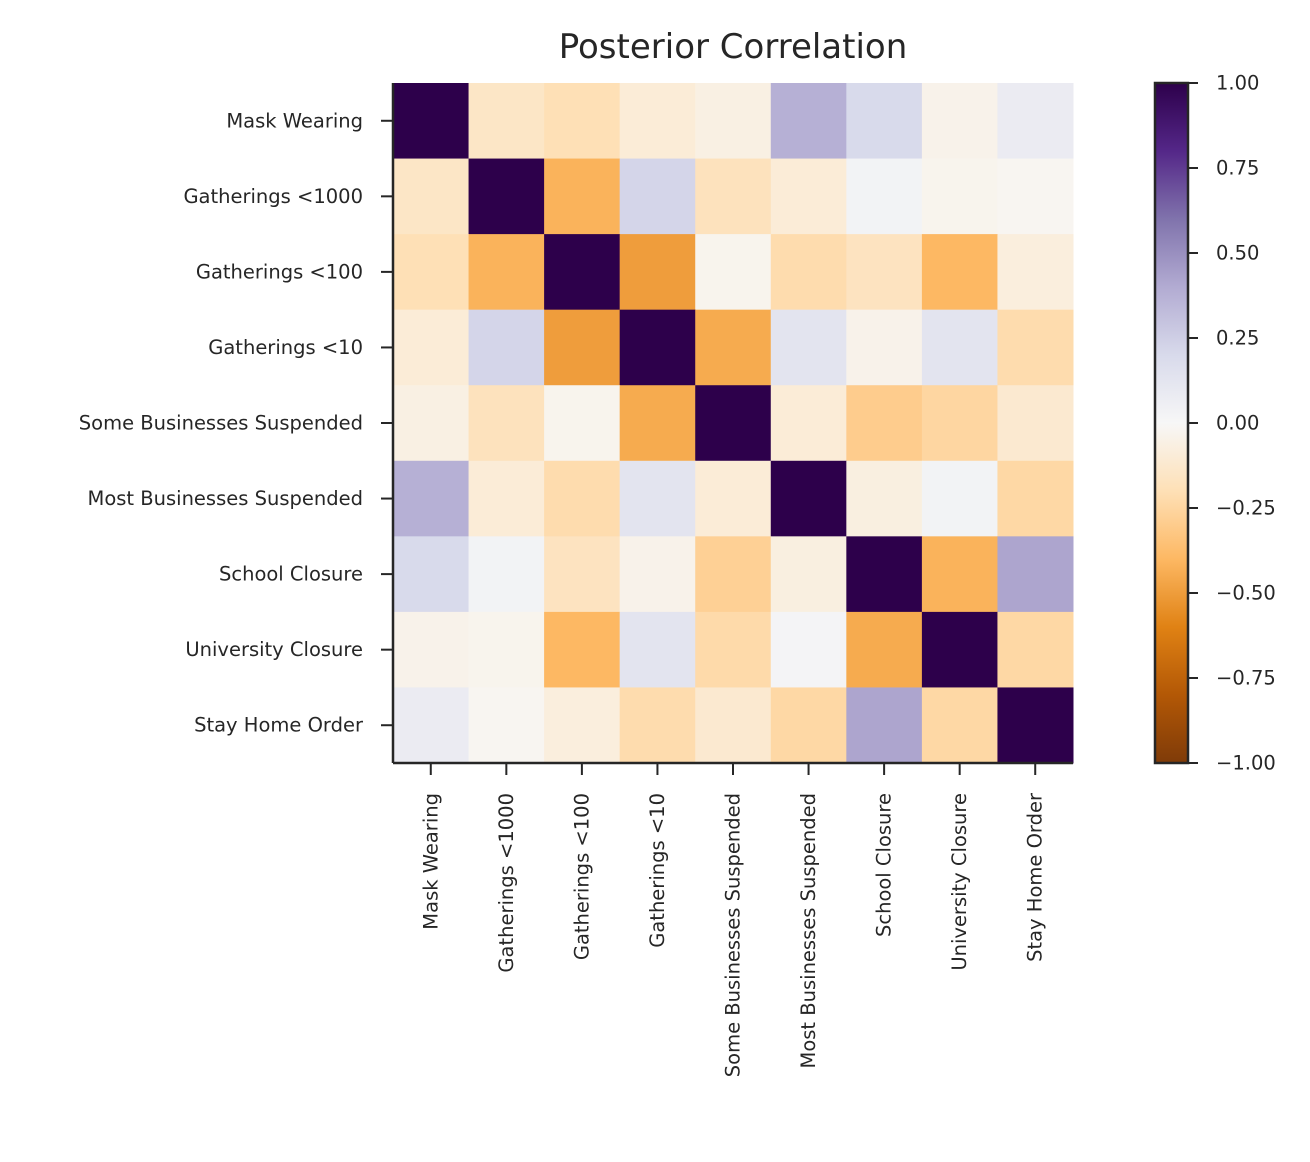 The width and height of the screenshot is (1310, 1162). What do you see at coordinates (279, 725) in the screenshot?
I see `y-tick-label: Stay Home Order` at bounding box center [279, 725].